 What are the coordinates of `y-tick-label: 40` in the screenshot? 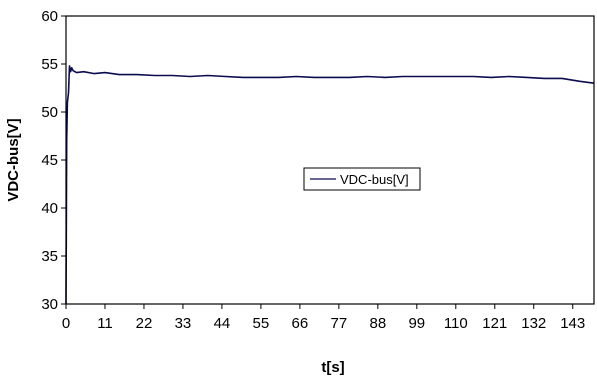 It's located at (49, 208).